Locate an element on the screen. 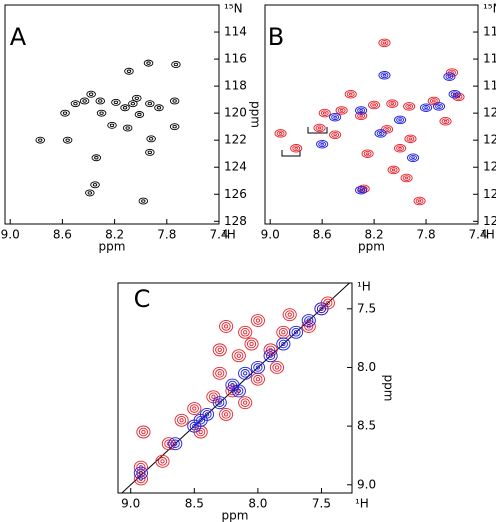 The image size is (496, 522). x-tick-label: 7.8 is located at coordinates (426, 235).